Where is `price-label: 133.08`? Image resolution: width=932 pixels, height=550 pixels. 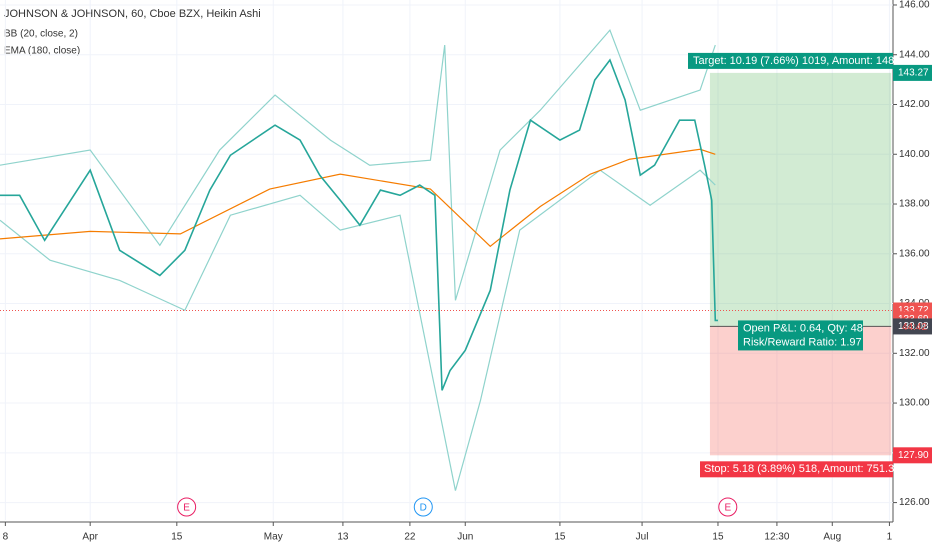
price-label: 133.08 is located at coordinates (913, 326).